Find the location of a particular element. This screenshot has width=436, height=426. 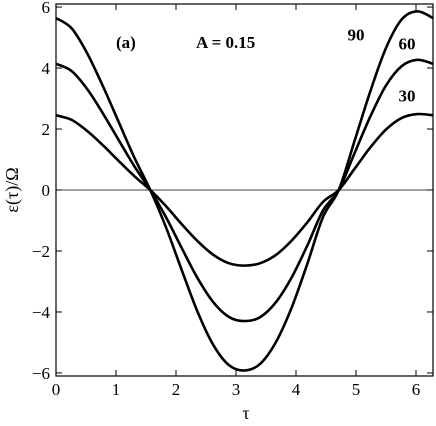

series-label-90: 90 is located at coordinates (356, 35).